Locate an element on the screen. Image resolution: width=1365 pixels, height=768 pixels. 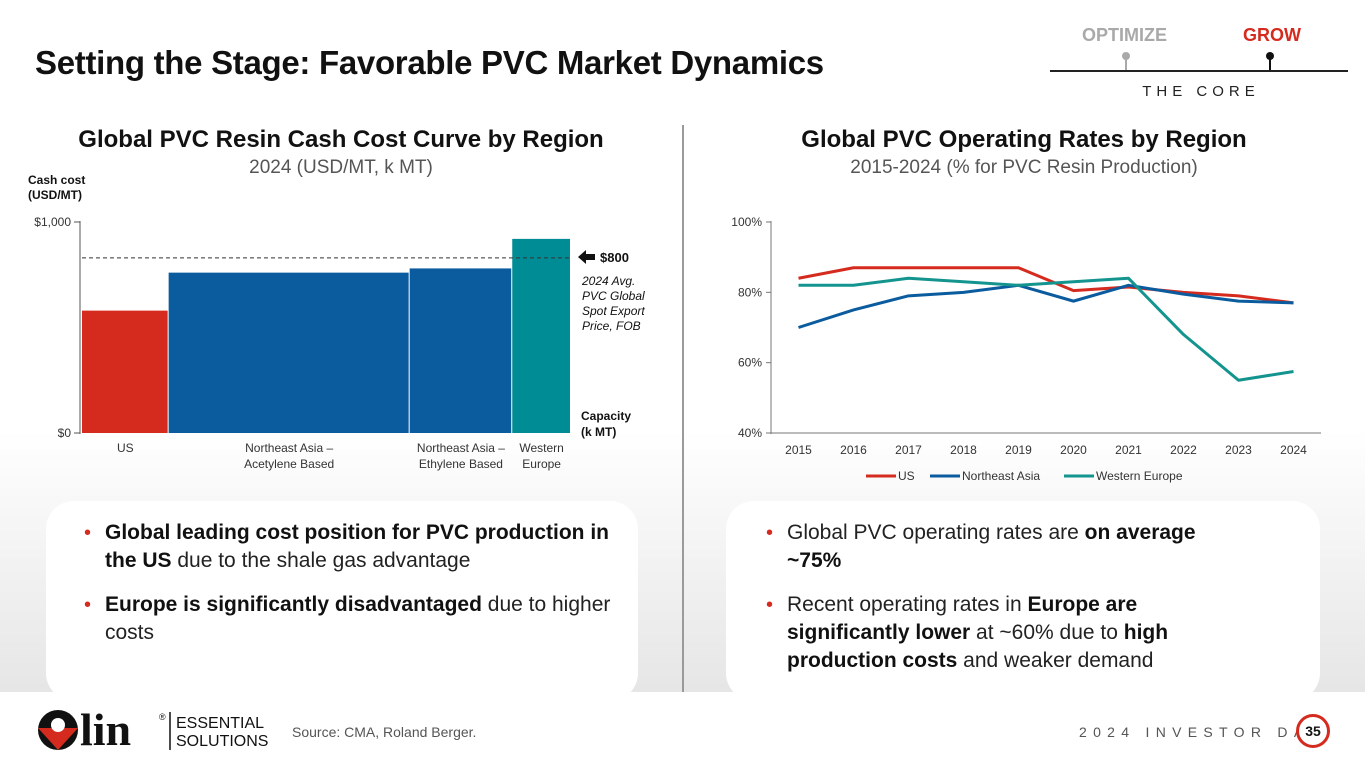
cost-category-label-2-1: Ethylene Based is located at coordinates (461, 464).